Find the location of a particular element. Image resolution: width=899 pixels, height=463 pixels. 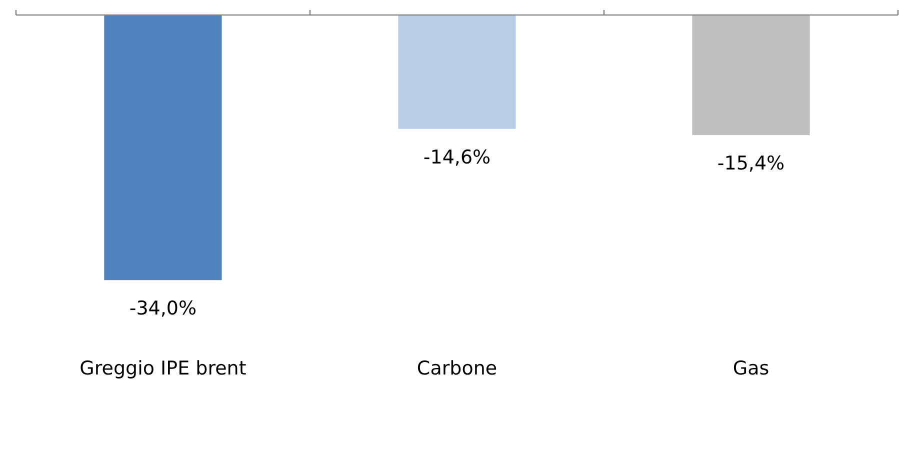

x-tick-label: Carbone is located at coordinates (457, 369).